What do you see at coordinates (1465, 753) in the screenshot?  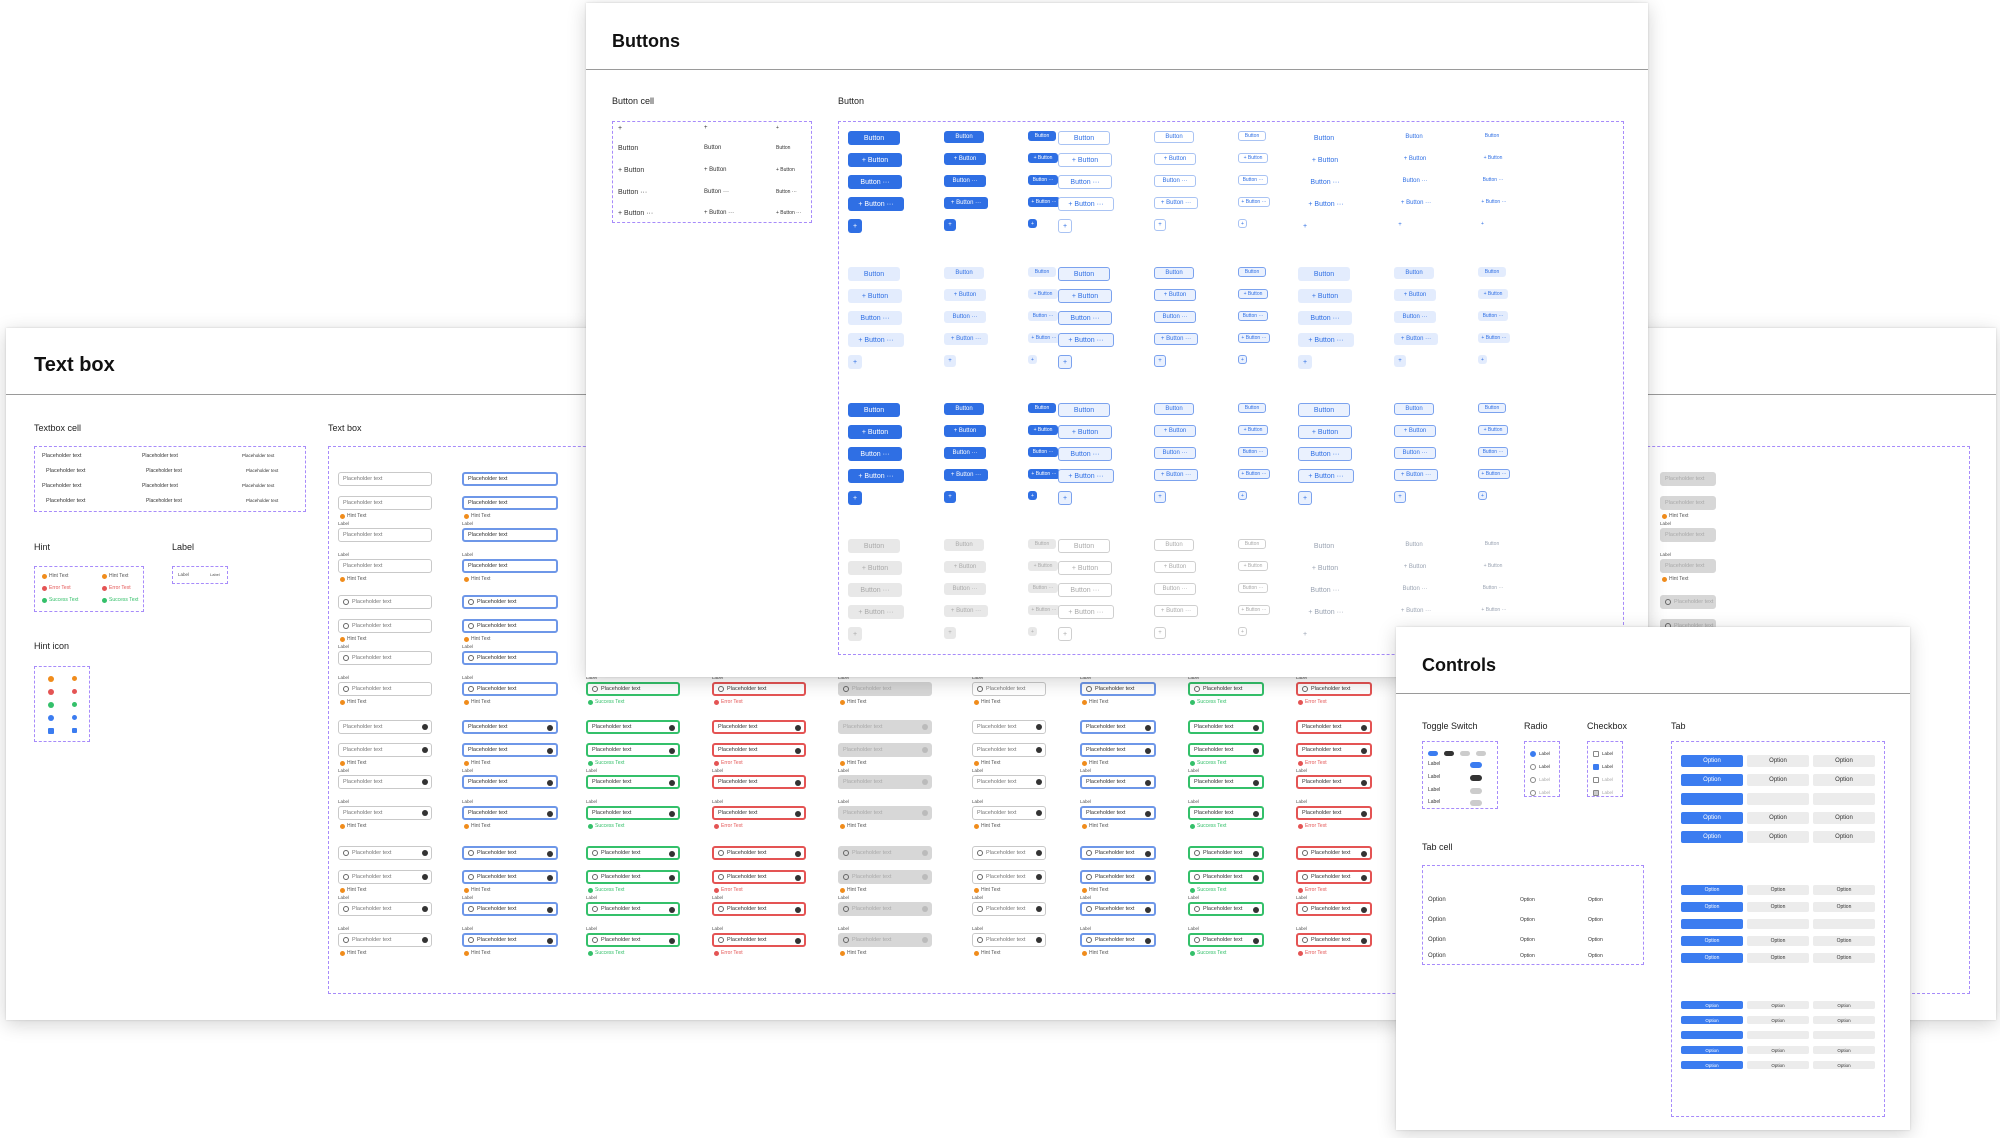 I see `toggle-switch` at bounding box center [1465, 753].